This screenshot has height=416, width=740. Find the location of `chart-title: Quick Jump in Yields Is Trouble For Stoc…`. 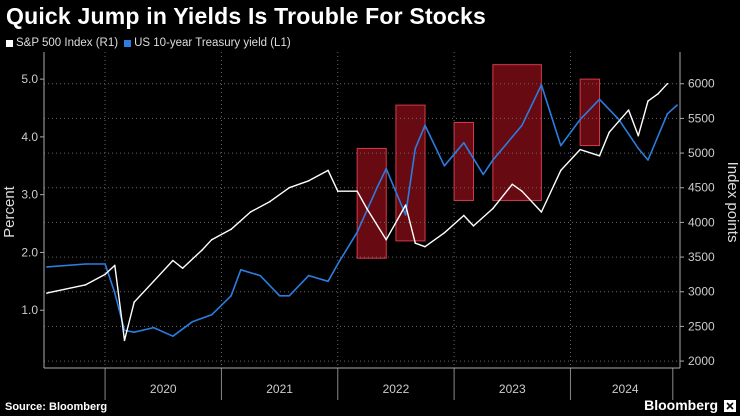

chart-title: Quick Jump in Yields Is Trouble For Stoc… is located at coordinates (246, 16).